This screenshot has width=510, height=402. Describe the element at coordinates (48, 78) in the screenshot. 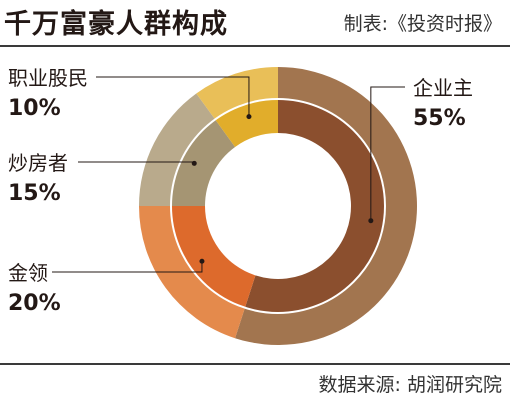

I see `category-label: 职业股民` at that location.